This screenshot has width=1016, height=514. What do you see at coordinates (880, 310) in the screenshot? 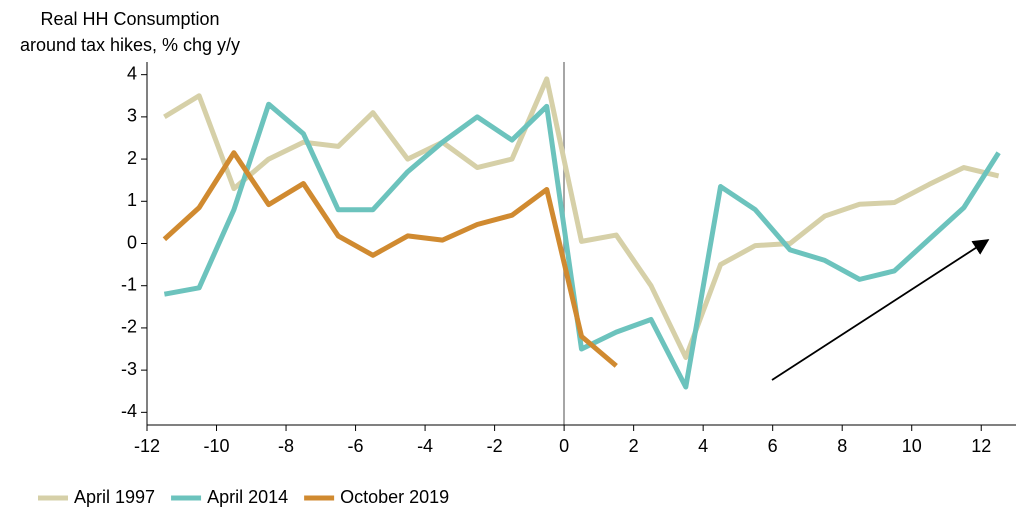
I see `trend-arrow` at bounding box center [880, 310].